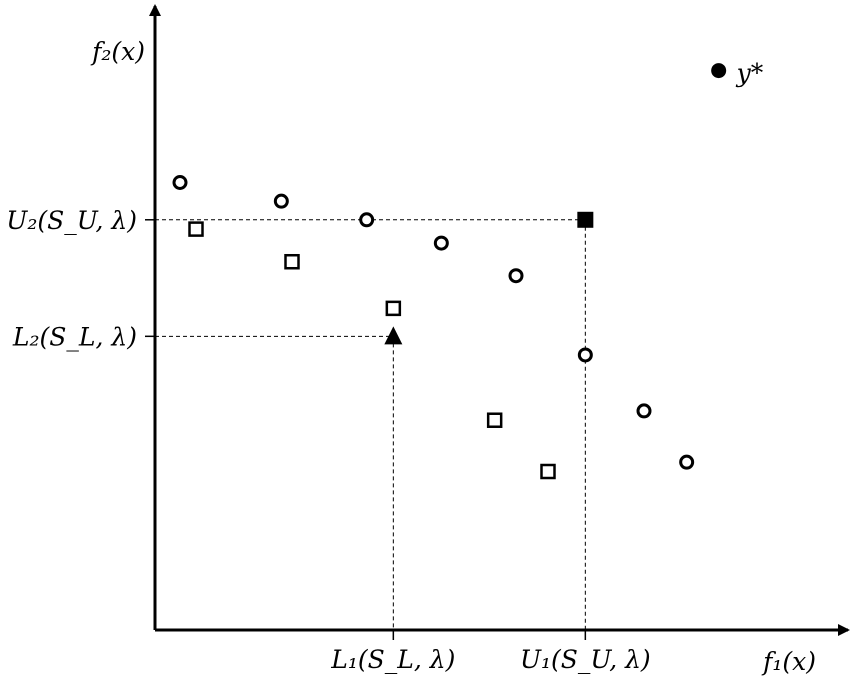  What do you see at coordinates (585, 659) in the screenshot?
I see `x-tick-label-u1: U₁(S_U, λ)` at bounding box center [585, 659].